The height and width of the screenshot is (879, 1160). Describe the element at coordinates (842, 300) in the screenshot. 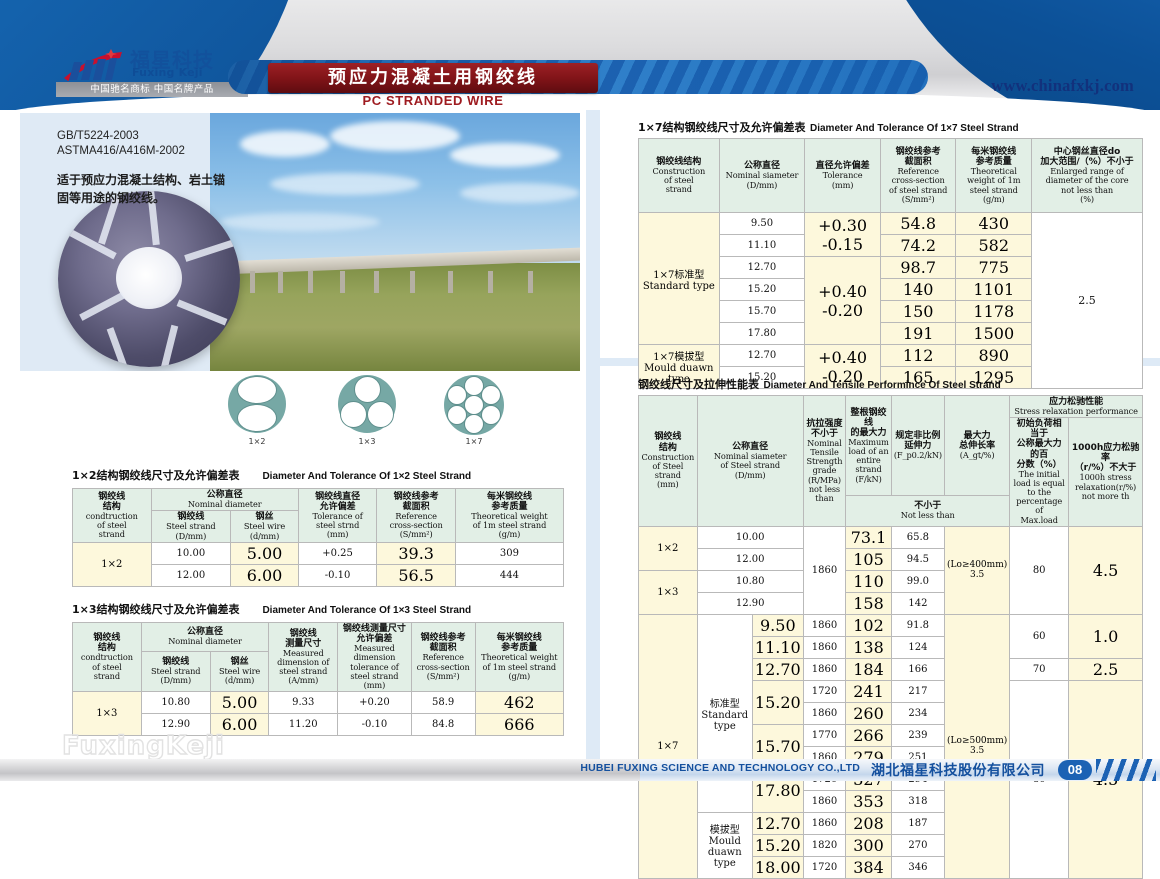

I see `cell-tolerance: +0.40 -0.20` at that location.